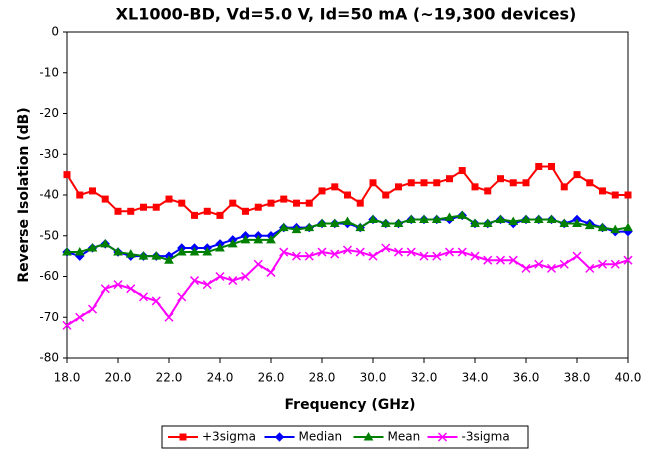 This screenshot has height=453, width=653. I want to click on x-tick-label: 36.0, so click(526, 378).